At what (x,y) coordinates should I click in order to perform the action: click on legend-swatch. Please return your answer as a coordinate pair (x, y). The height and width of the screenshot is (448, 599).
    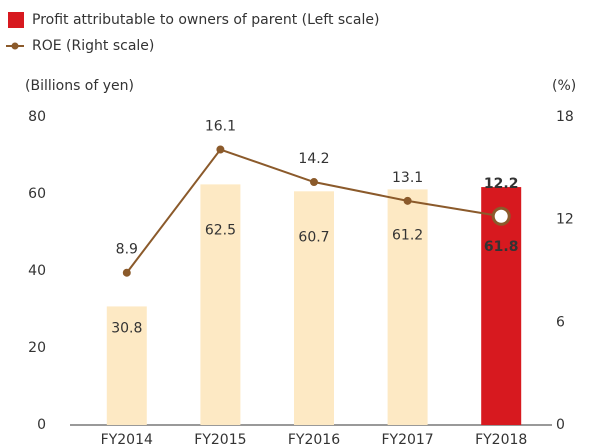
    Looking at the image, I should click on (16, 20).